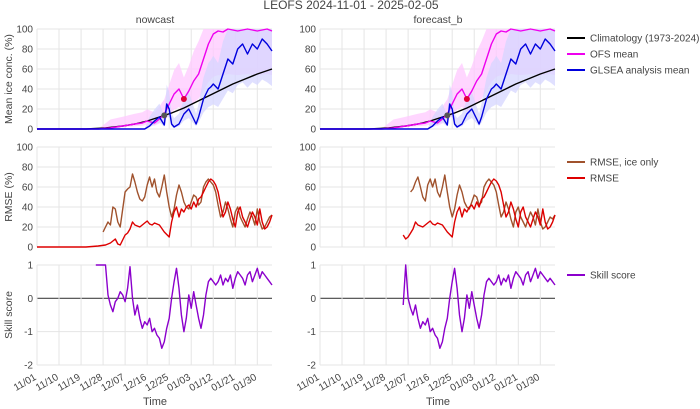 The width and height of the screenshot is (700, 409). I want to click on y-axis-title-skill: Skill score, so click(9, 315).